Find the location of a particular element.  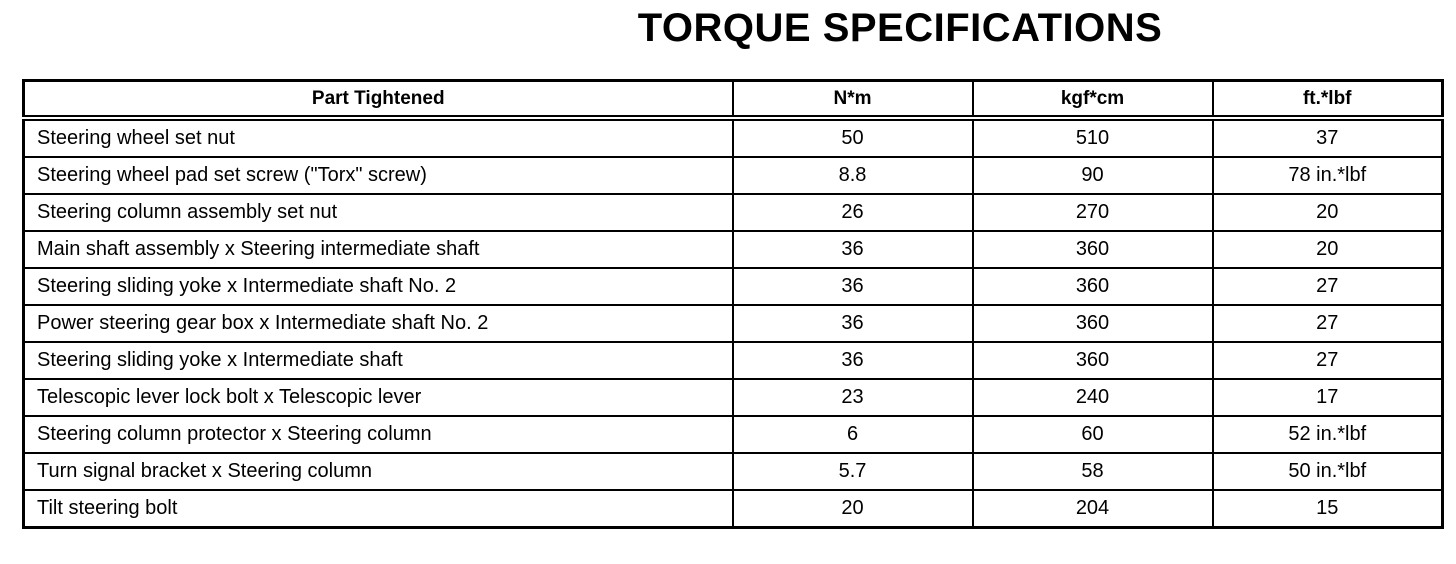

kgfcm-cell: 240 is located at coordinates (1092, 397).